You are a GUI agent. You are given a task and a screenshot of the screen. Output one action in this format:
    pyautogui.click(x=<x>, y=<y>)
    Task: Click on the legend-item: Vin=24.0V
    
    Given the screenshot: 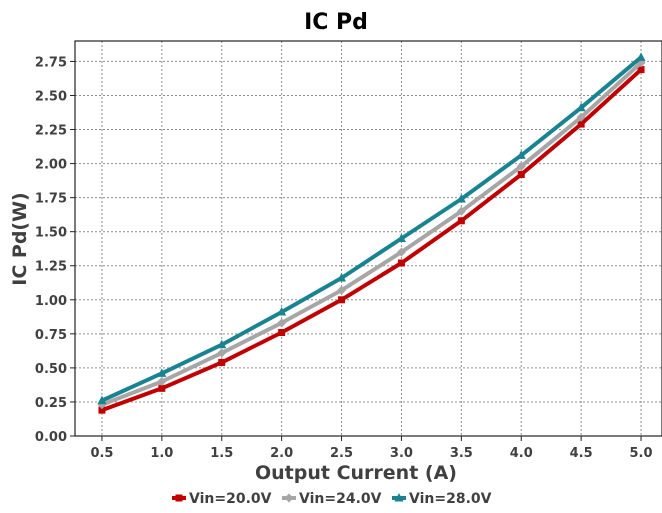 What is the action you would take?
    pyautogui.click(x=332, y=499)
    